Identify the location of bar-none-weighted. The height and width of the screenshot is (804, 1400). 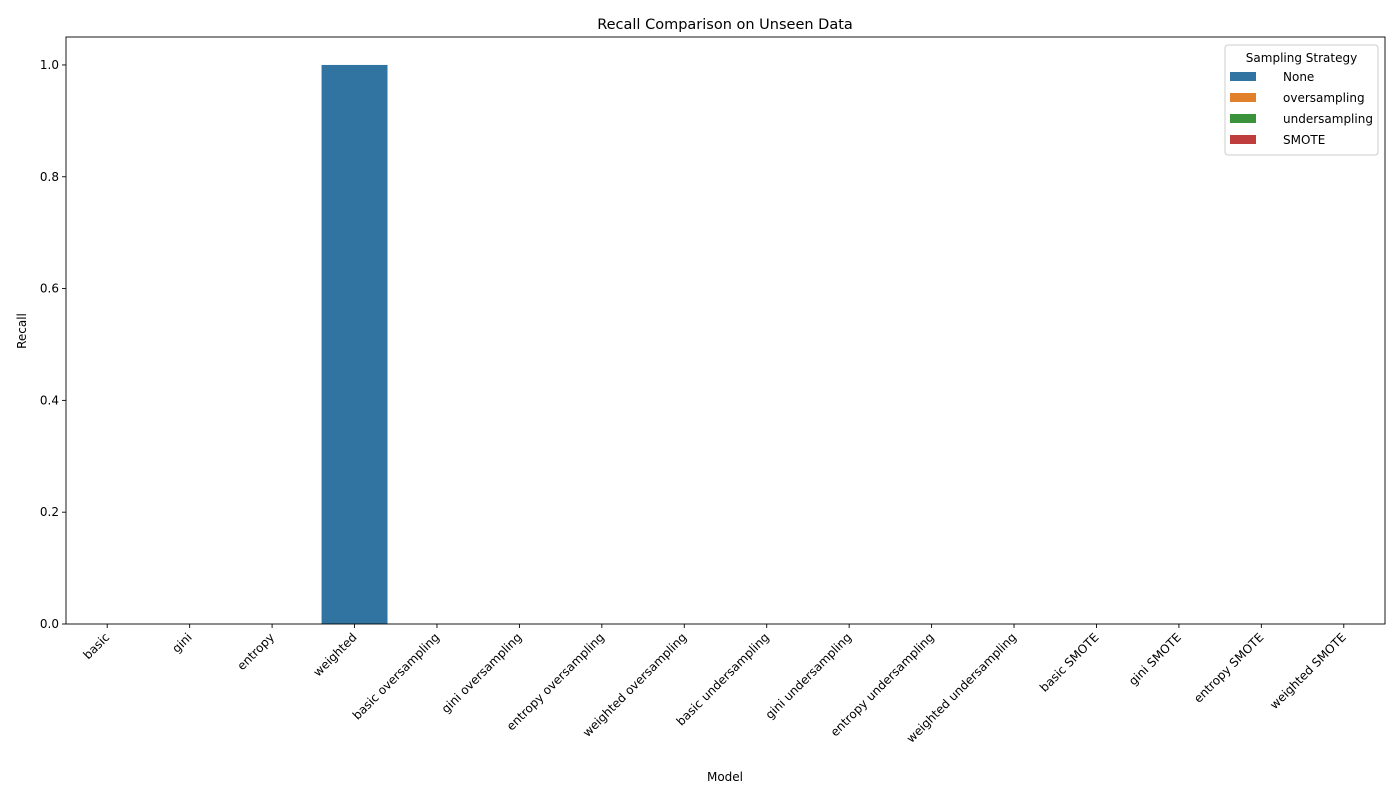
(354, 344).